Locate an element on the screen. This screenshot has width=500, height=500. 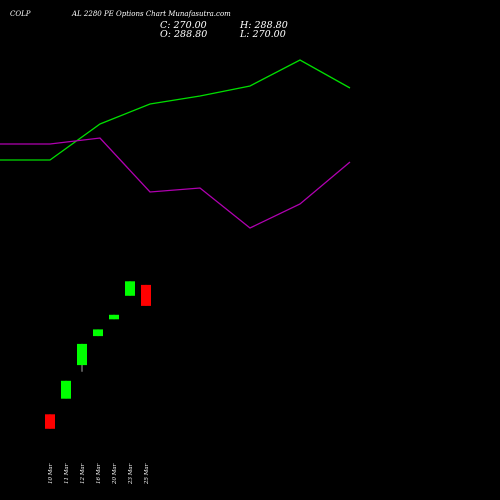
candle-23-mar is located at coordinates (130, 288).